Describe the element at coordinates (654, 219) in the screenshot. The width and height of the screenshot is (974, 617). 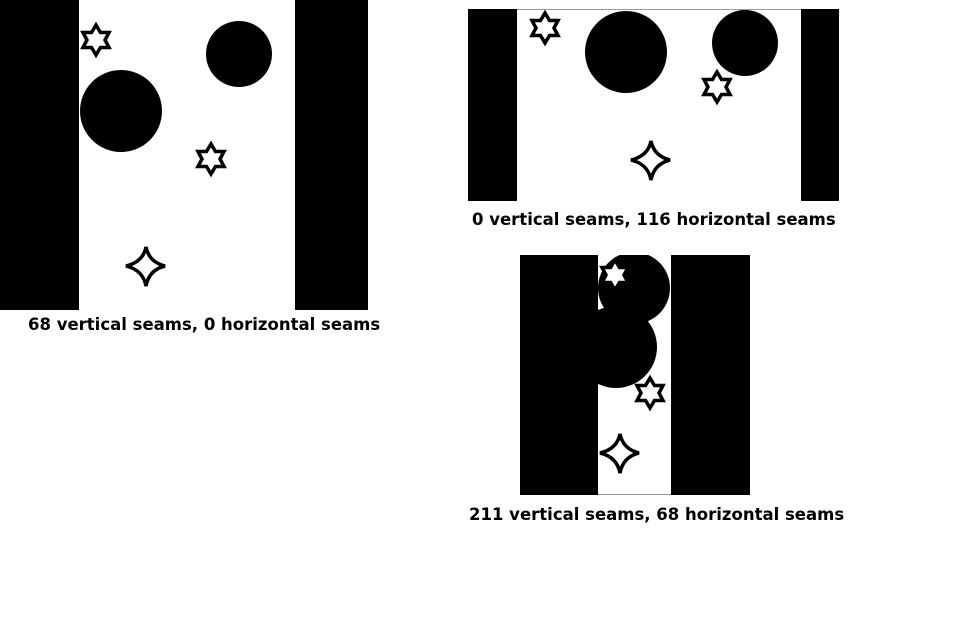
I see `panel-caption: 0 vertical seams, 116 horizontal seams` at that location.